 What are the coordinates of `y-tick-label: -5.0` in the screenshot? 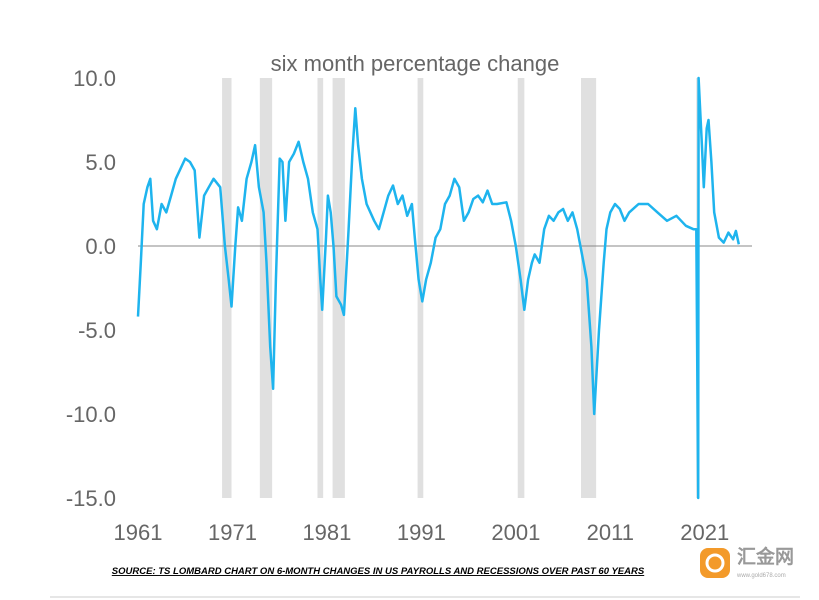 It's located at (97, 330).